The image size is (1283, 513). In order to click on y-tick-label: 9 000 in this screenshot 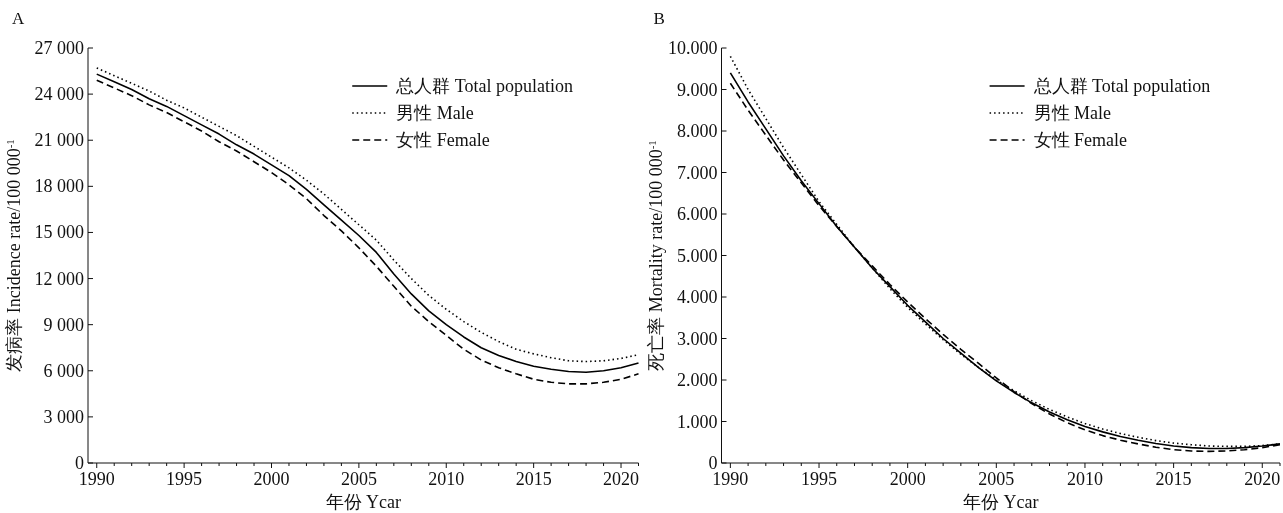, I will do `click(63, 324)`.